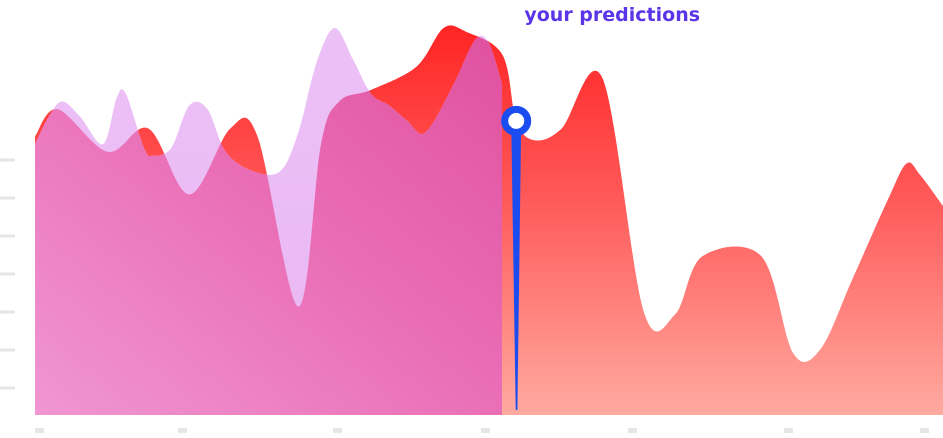 Image resolution: width=943 pixels, height=438 pixels. I want to click on prediction-handle, so click(516, 120).